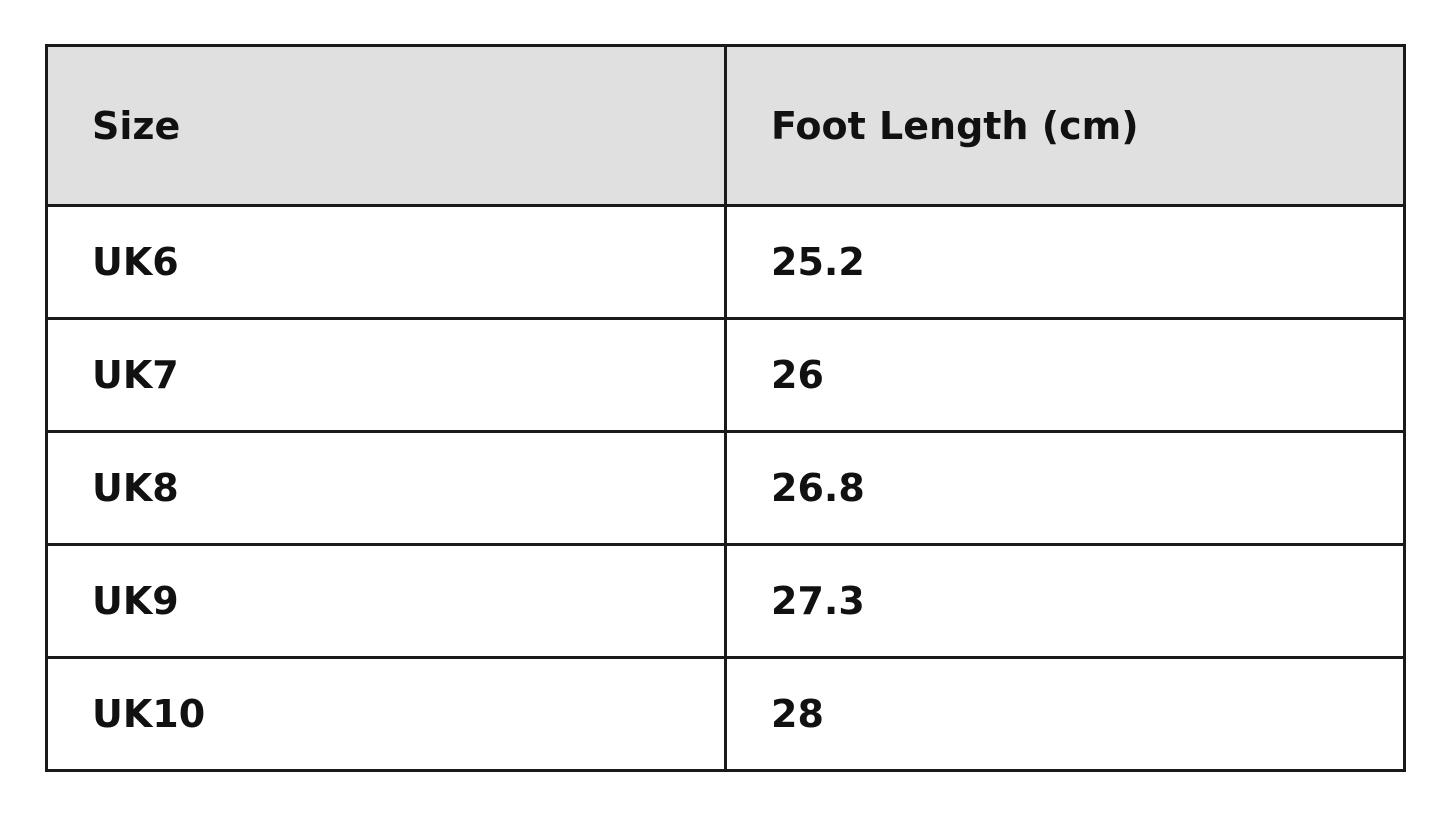  I want to click on length-cell: 27.3, so click(1065, 601).